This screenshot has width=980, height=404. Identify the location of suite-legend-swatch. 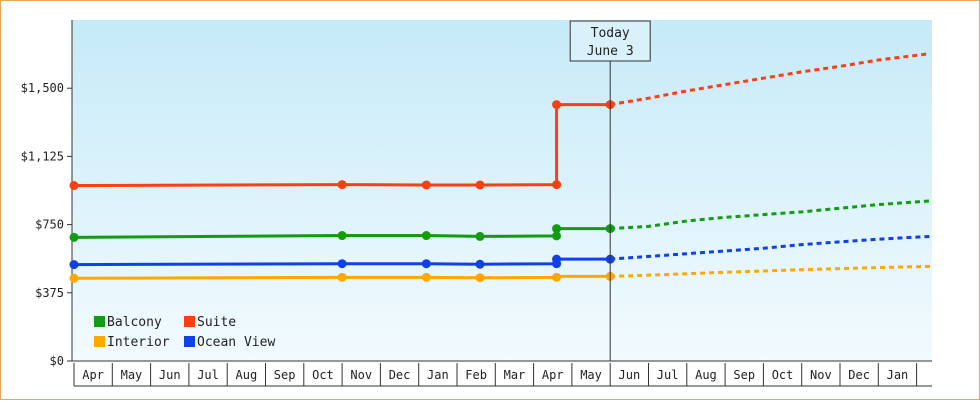
(189, 321).